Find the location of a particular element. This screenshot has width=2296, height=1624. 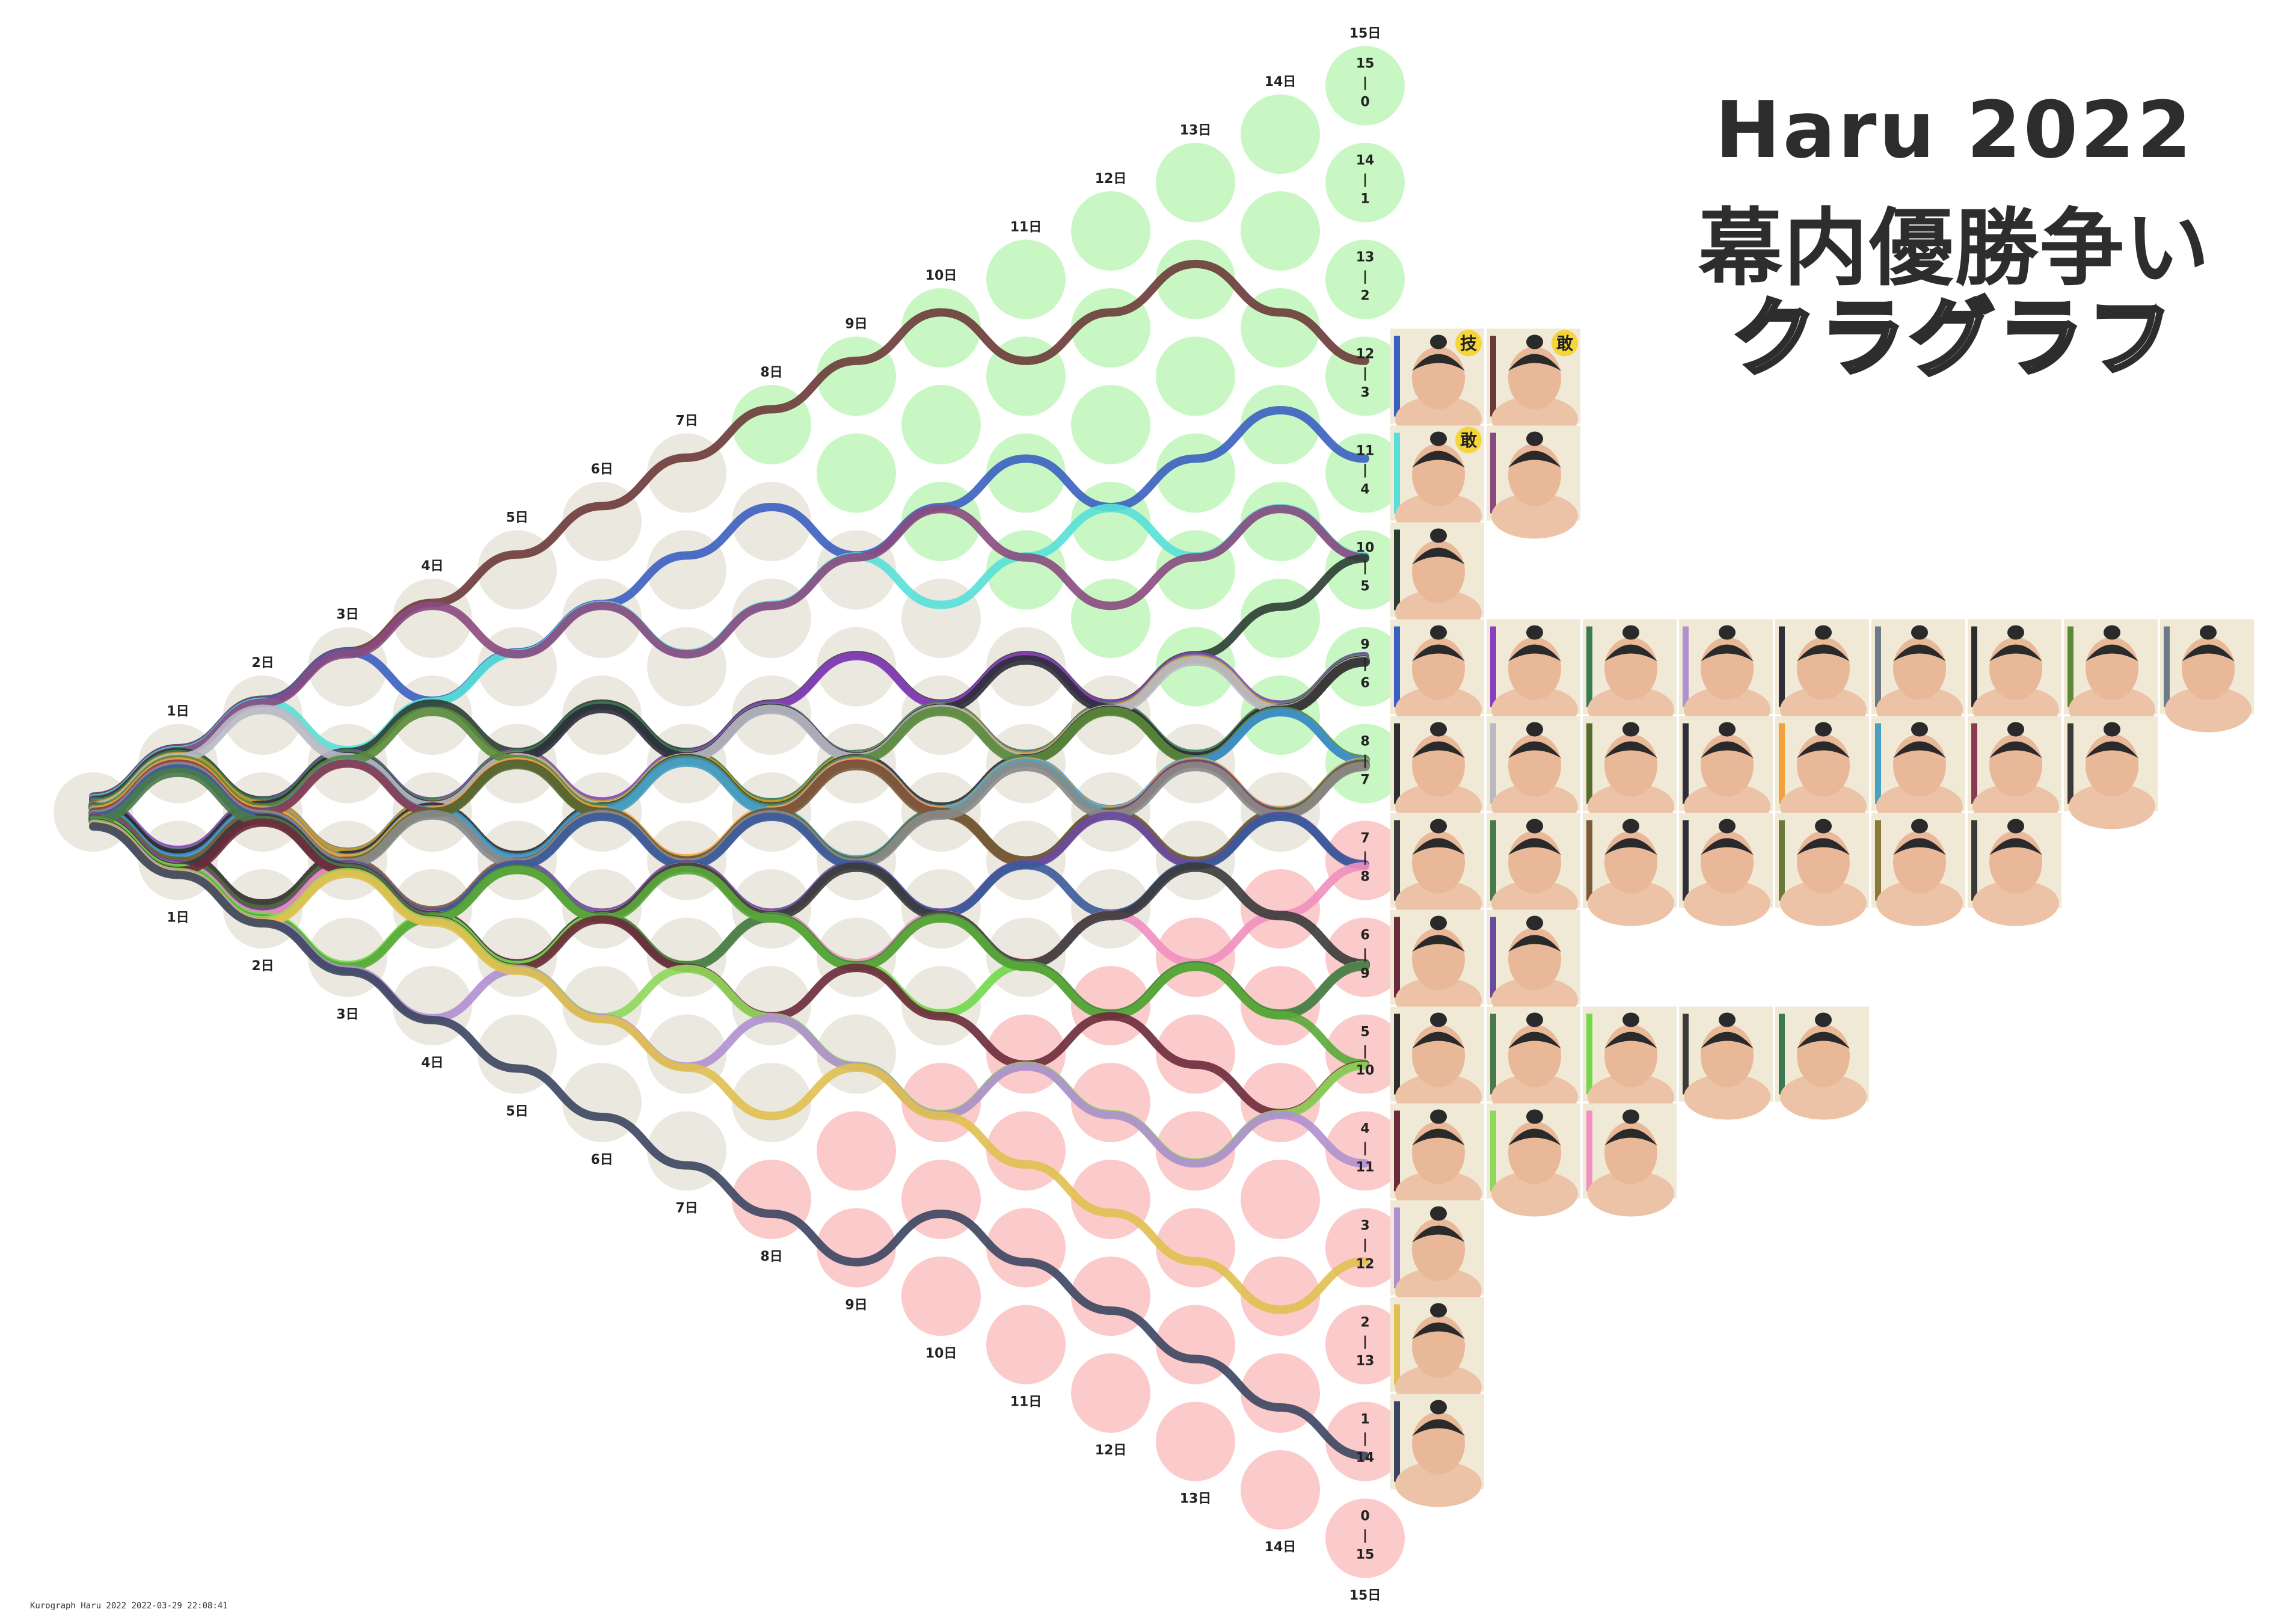

final-record-label: 8 is located at coordinates (1364, 877).